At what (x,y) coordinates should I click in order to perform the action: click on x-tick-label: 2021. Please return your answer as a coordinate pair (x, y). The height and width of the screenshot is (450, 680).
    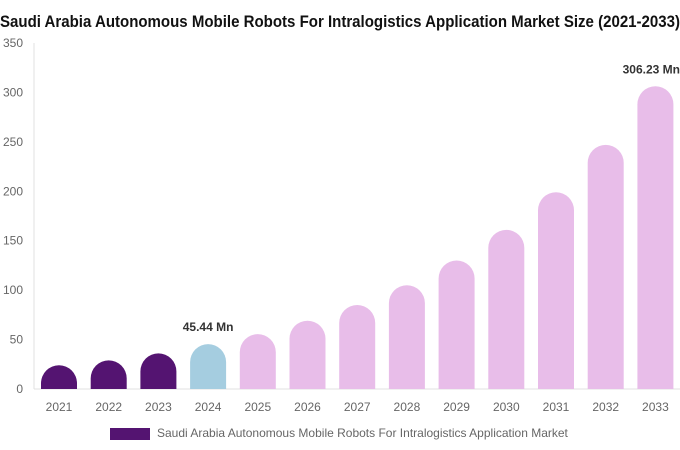
    Looking at the image, I should click on (59, 407).